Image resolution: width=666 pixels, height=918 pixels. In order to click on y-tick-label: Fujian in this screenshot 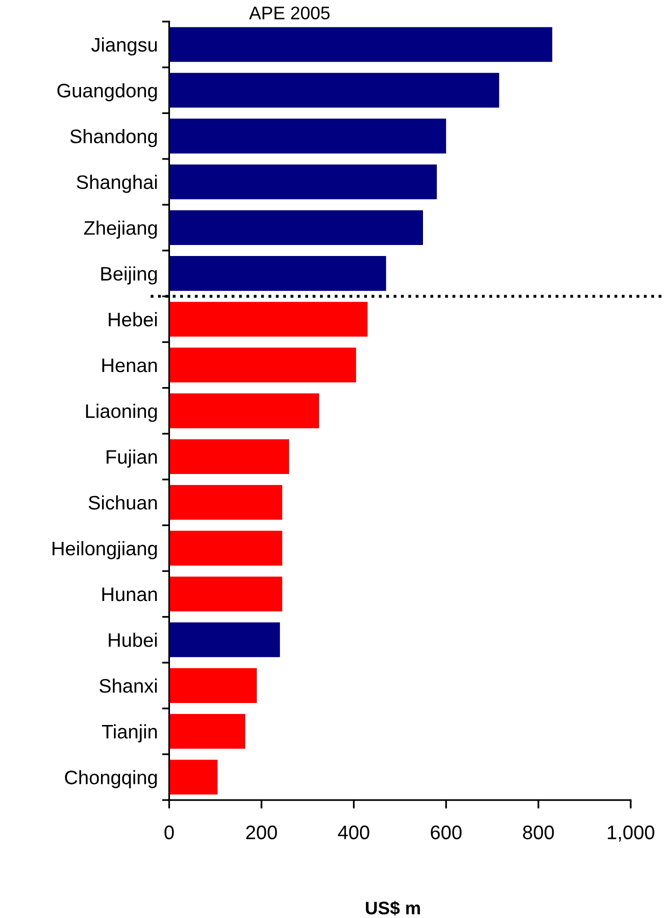, I will do `click(131, 459)`.